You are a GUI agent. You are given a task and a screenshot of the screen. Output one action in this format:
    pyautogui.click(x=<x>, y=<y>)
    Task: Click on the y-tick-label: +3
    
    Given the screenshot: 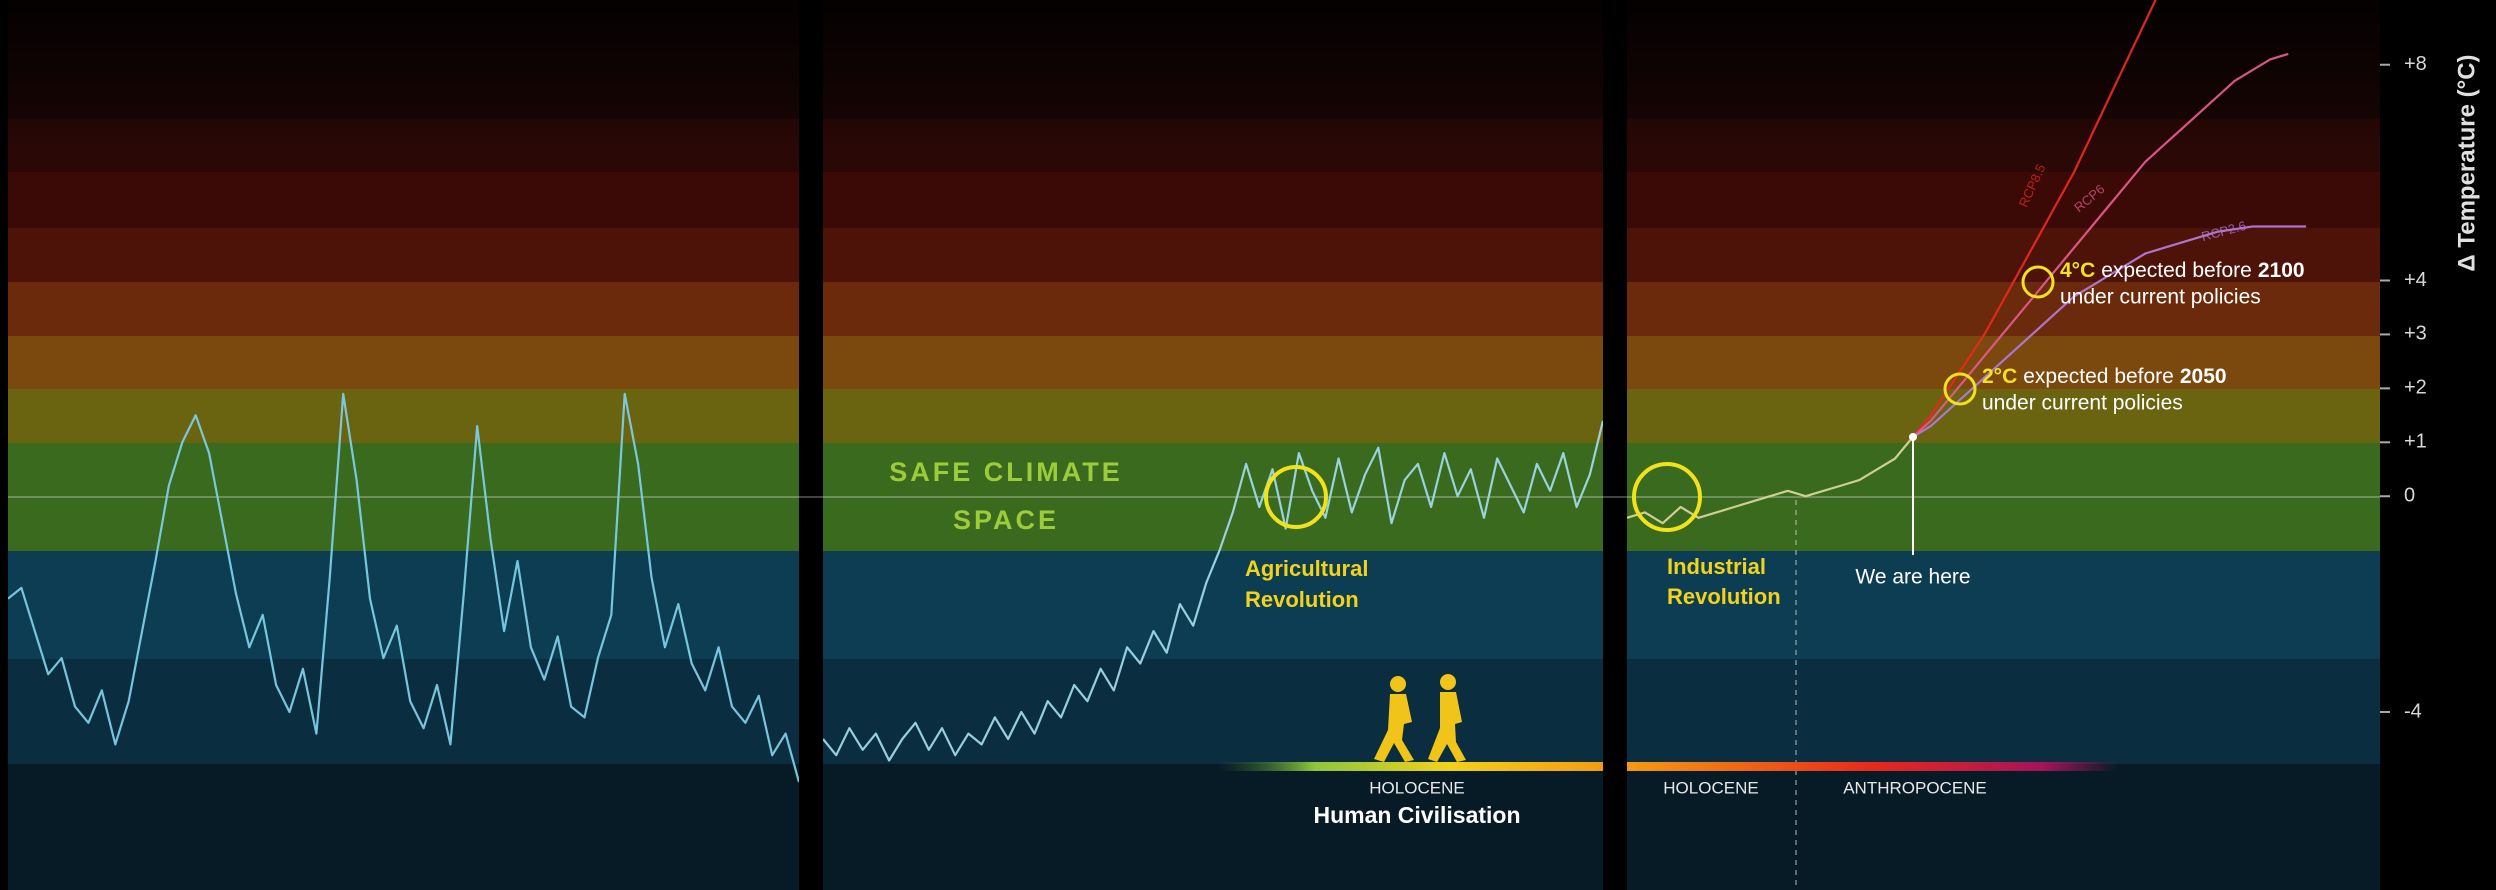 What is the action you would take?
    pyautogui.click(x=2415, y=334)
    